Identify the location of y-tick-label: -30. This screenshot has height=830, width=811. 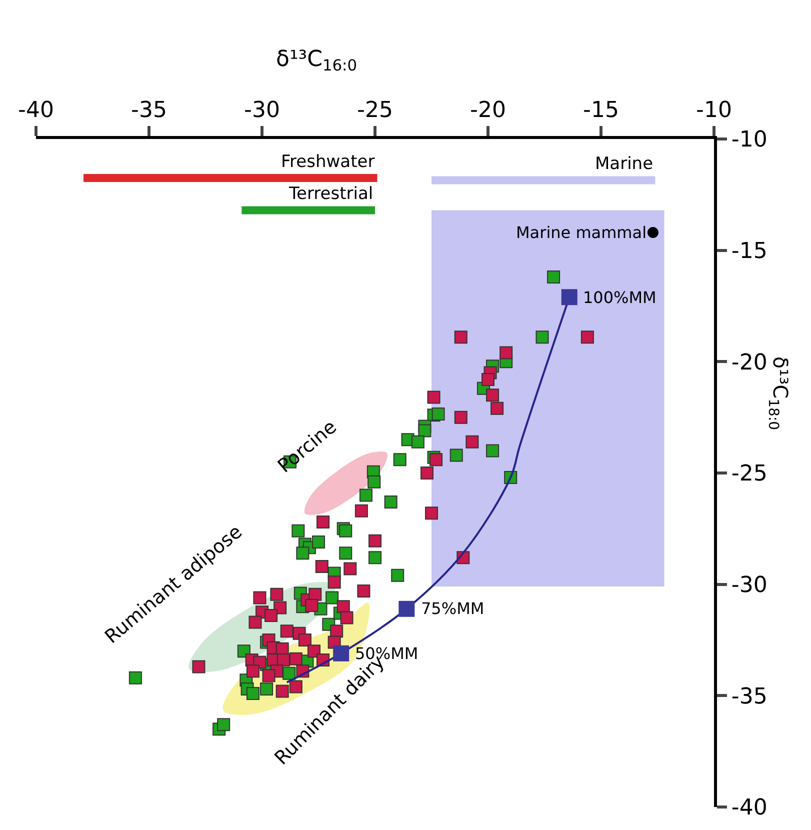
(749, 585).